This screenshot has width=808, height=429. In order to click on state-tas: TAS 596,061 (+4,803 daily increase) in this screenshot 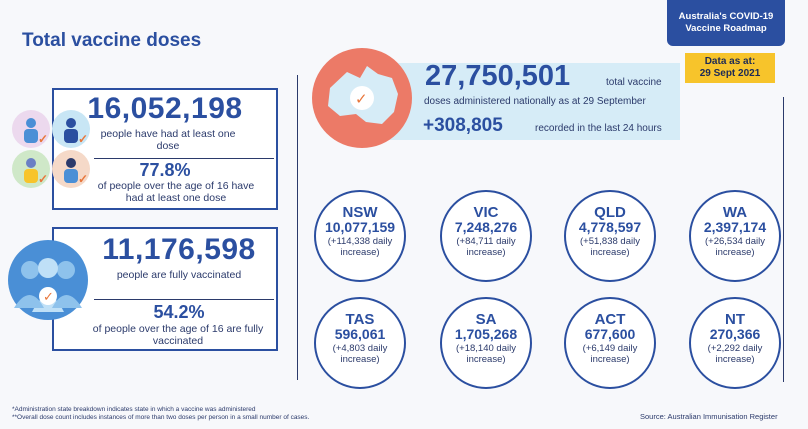, I will do `click(360, 343)`.